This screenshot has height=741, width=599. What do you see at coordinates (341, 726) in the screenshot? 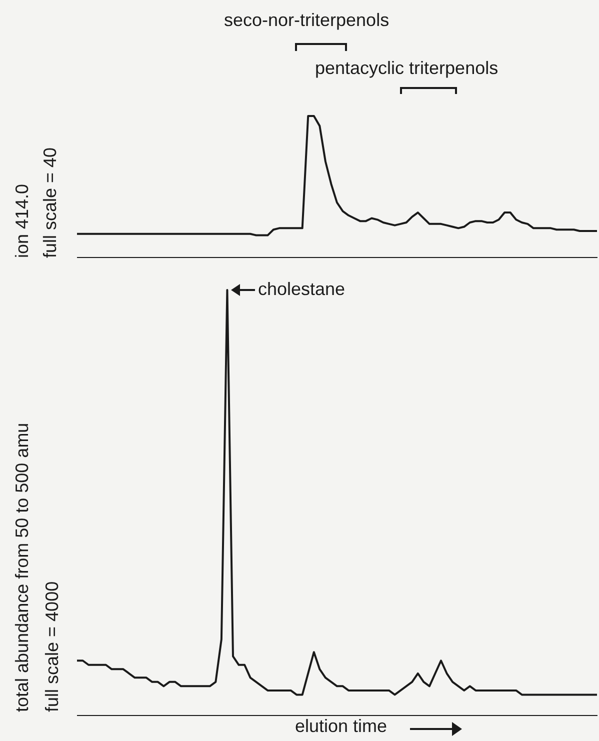
I see `x-axis-title: elution time` at bounding box center [341, 726].